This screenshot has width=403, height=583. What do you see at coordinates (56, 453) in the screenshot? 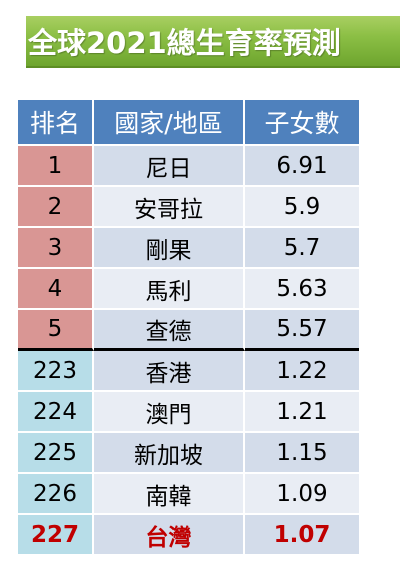
I see `rank-cell: 225` at bounding box center [56, 453].